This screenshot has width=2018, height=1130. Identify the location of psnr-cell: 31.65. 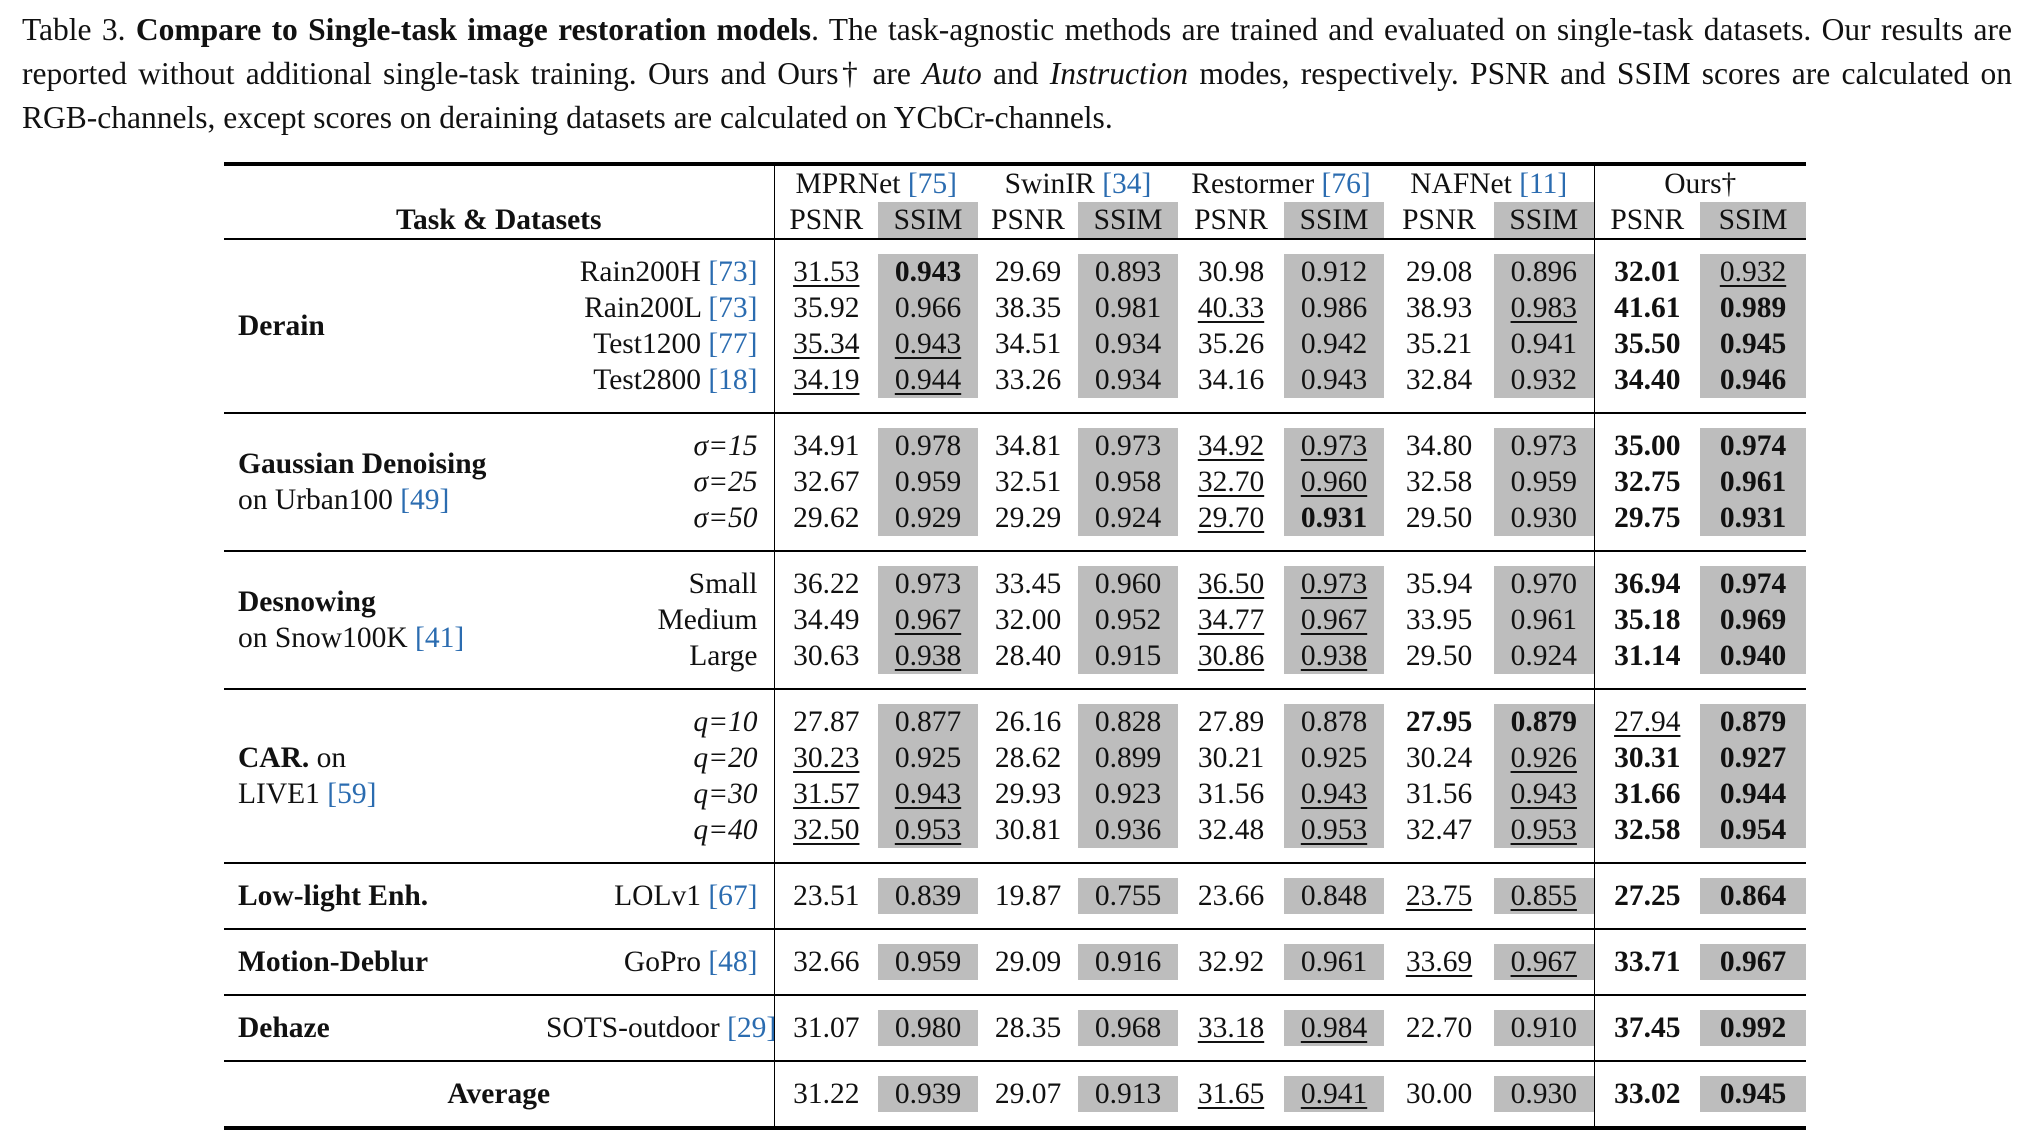
(1231, 1094).